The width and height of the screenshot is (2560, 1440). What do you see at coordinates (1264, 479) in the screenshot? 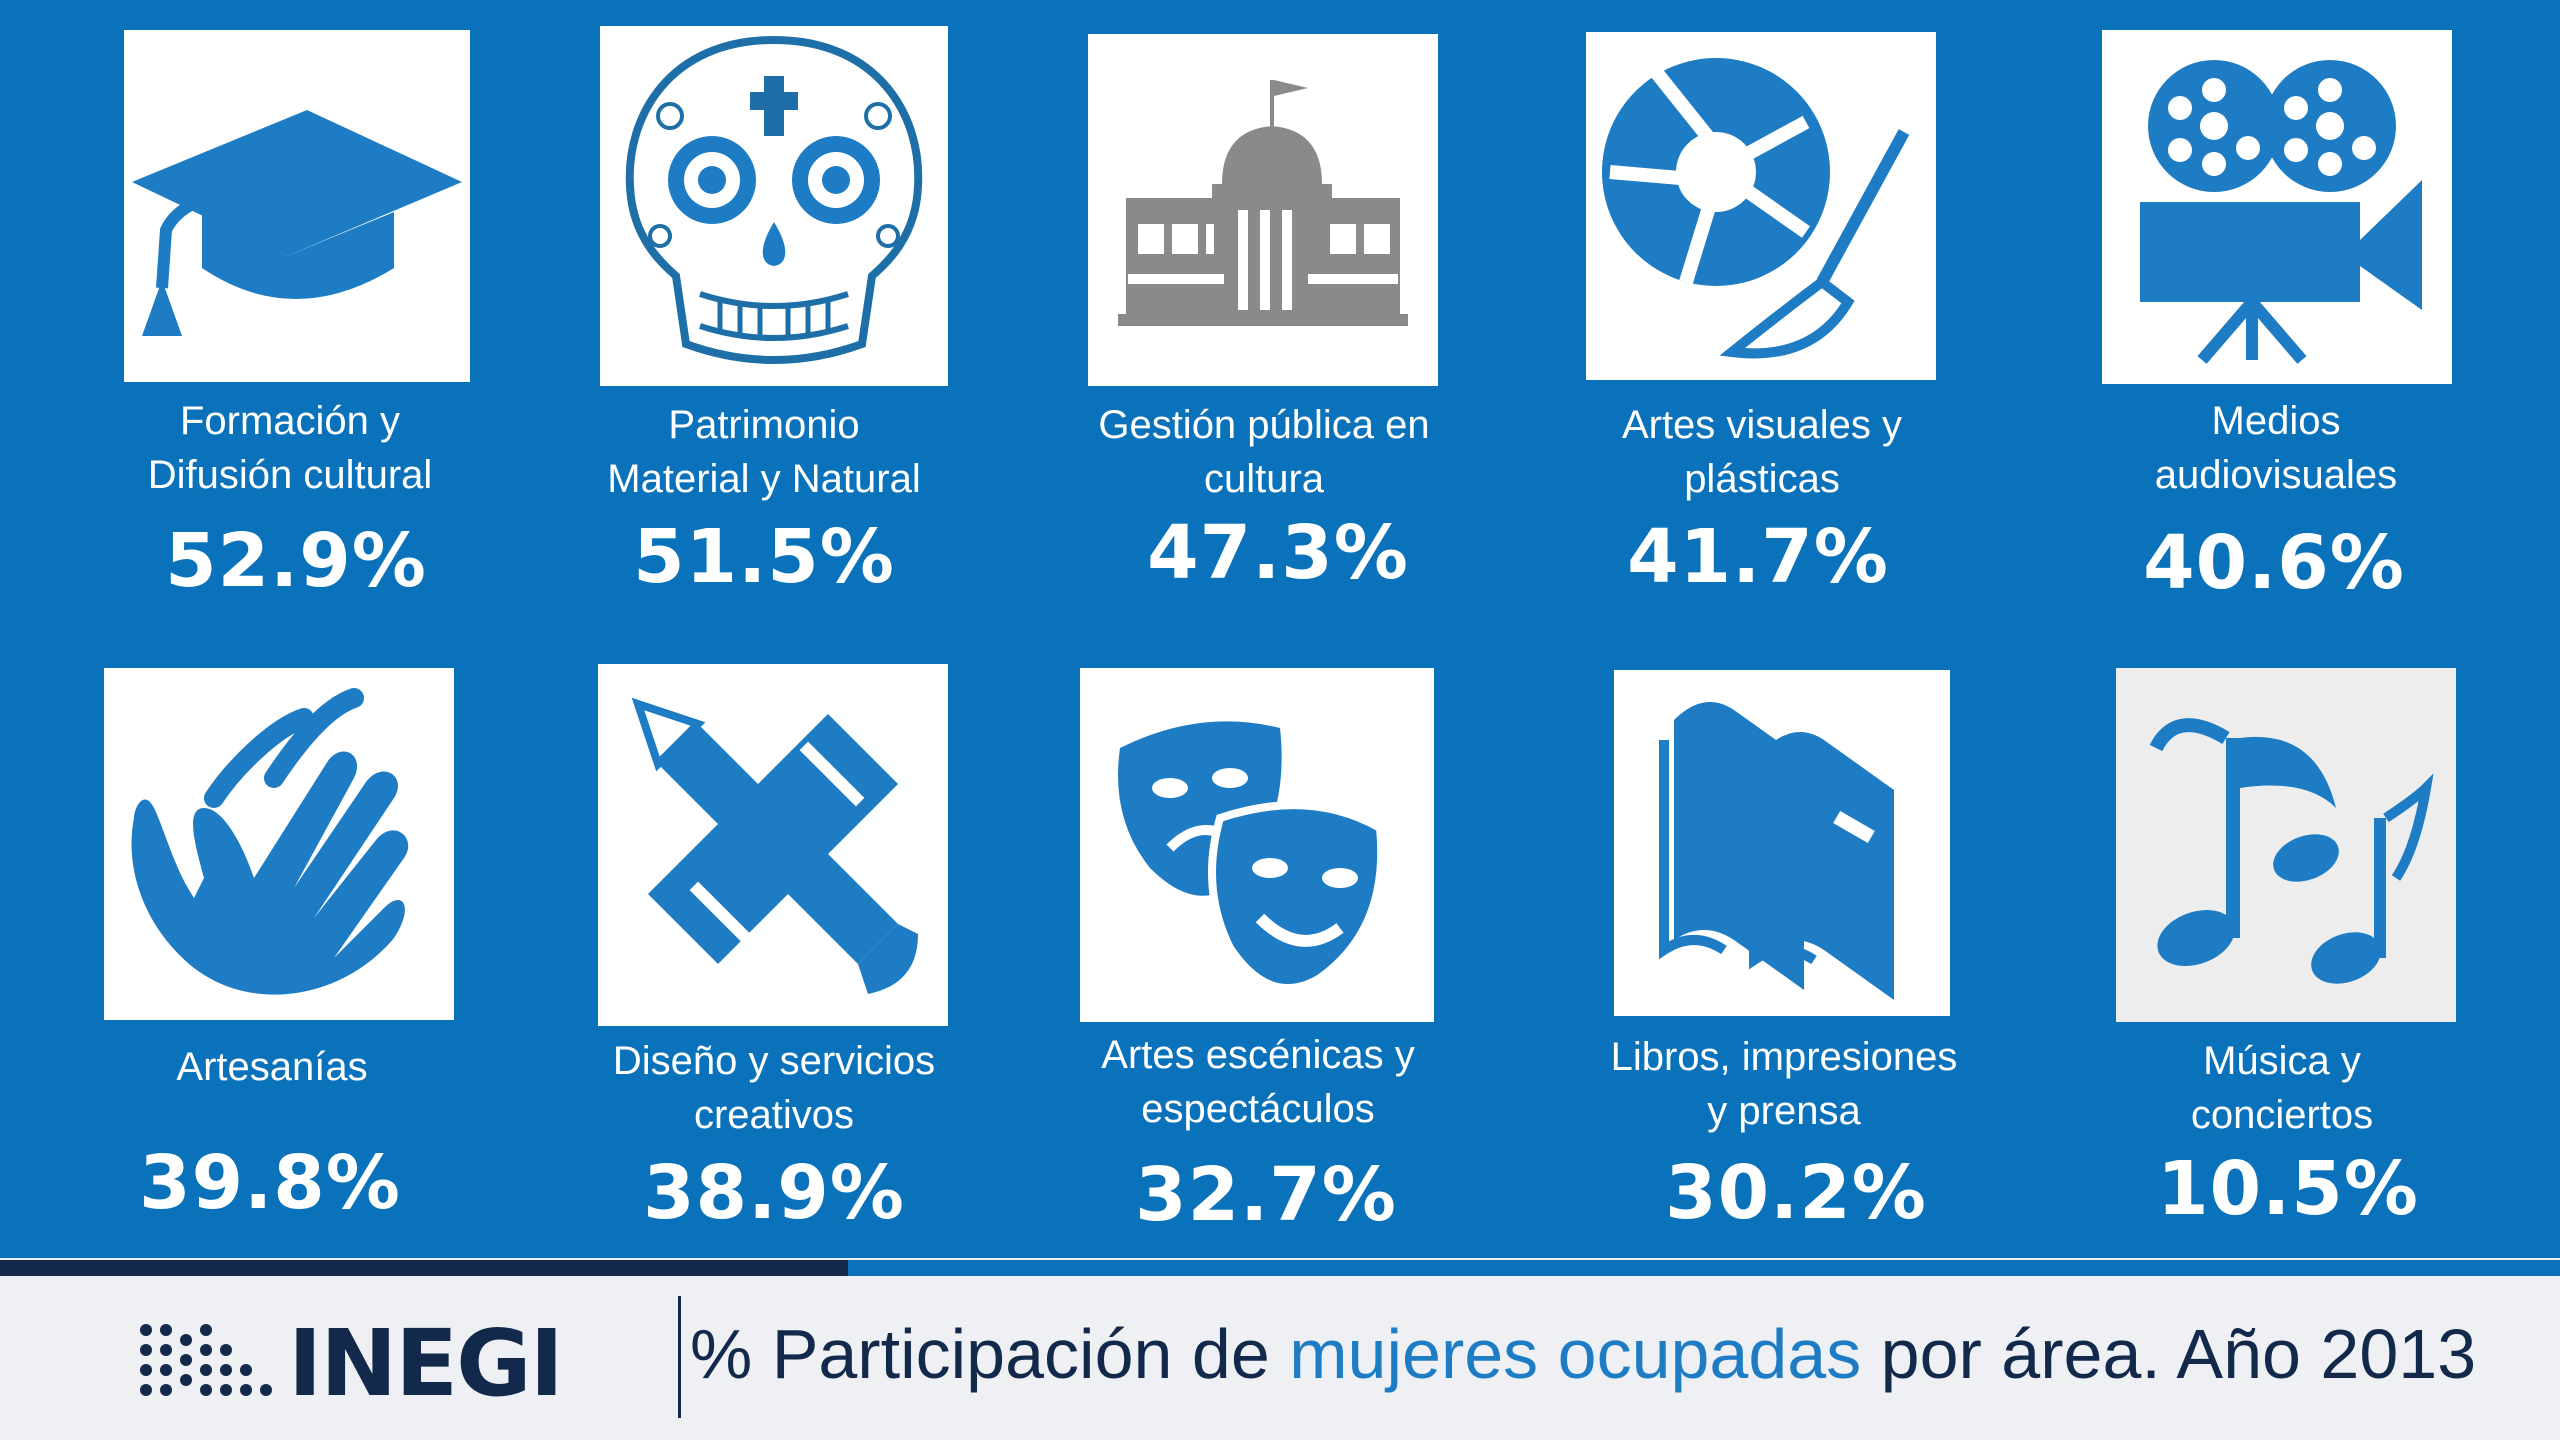
I see `label-line: cultura` at bounding box center [1264, 479].